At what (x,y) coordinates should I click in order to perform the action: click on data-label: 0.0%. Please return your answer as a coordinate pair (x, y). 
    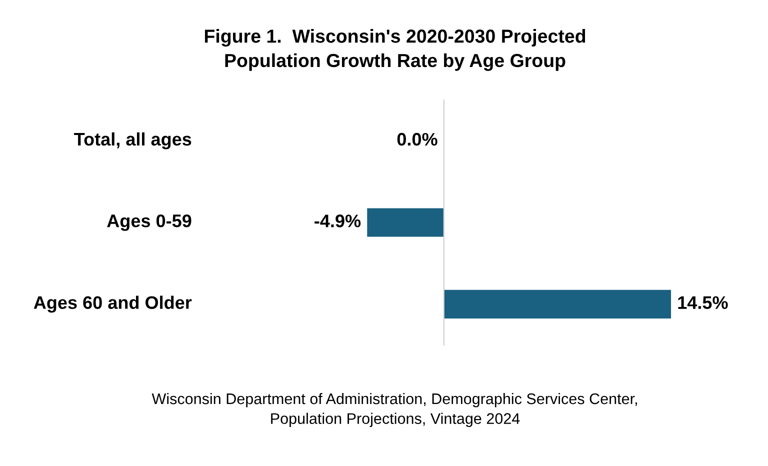
    Looking at the image, I should click on (417, 139).